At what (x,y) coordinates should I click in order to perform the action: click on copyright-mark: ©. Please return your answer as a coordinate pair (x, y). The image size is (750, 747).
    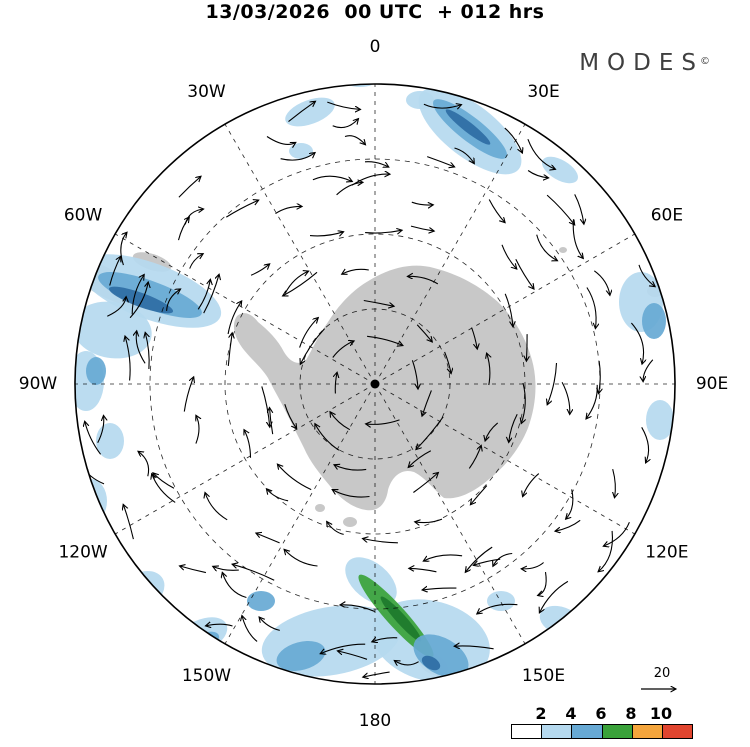
    Looking at the image, I should click on (705, 61).